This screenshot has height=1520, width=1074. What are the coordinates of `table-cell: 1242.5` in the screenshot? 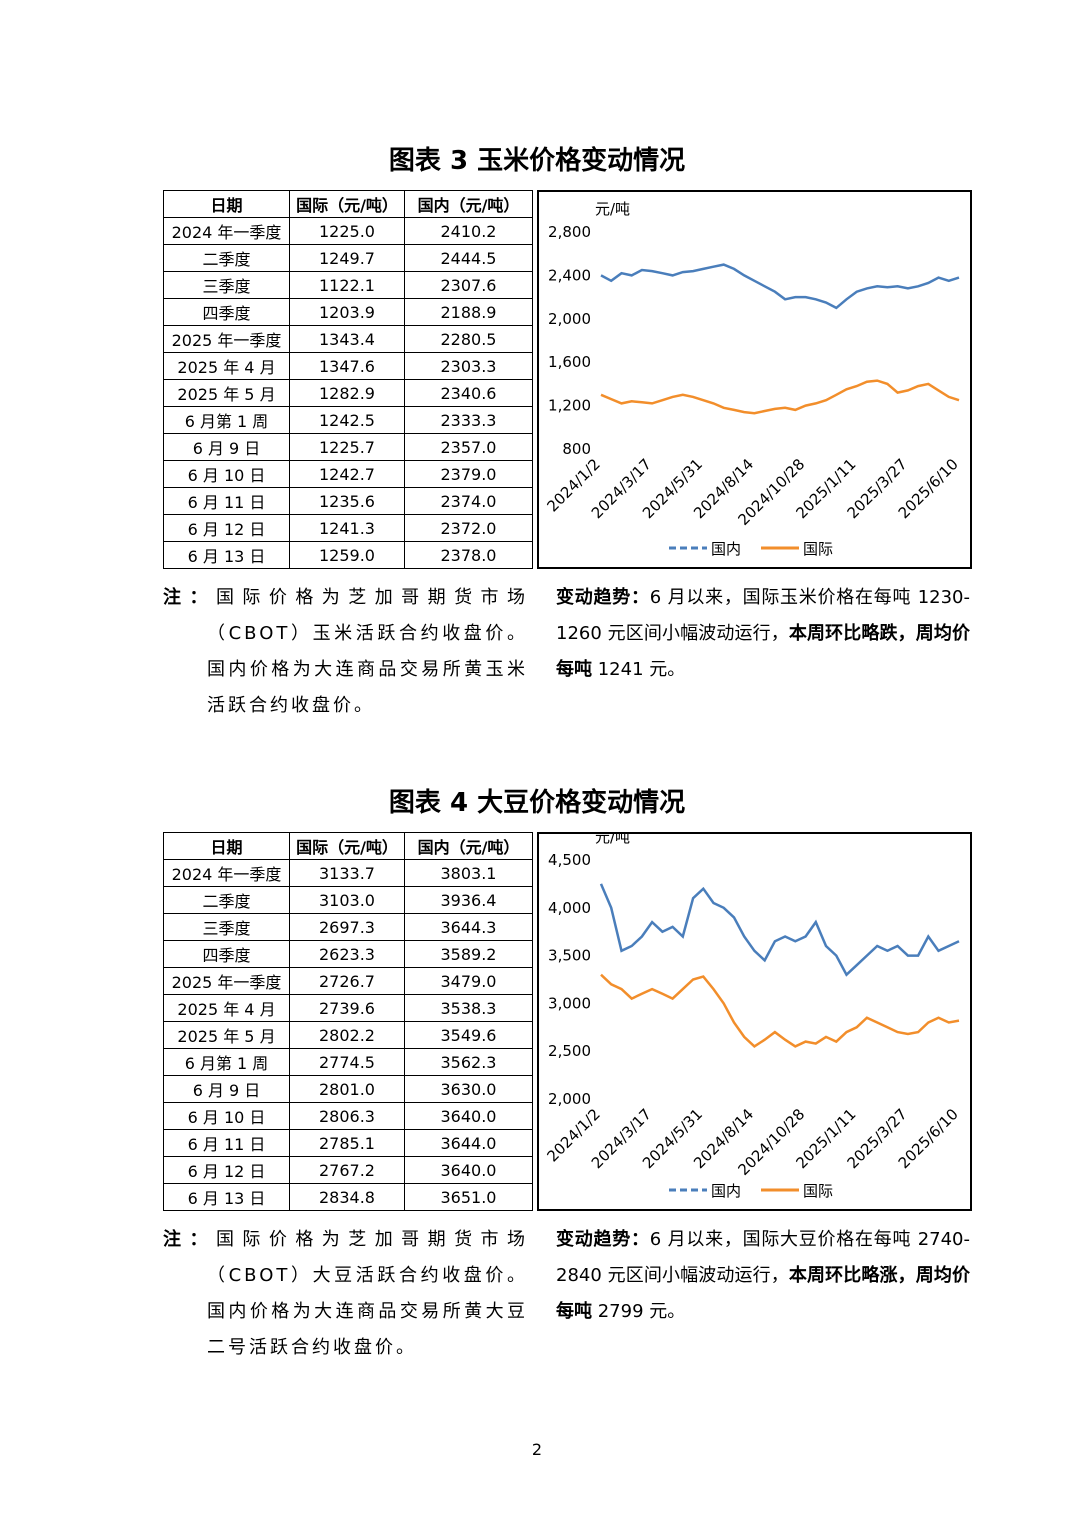 It's located at (347, 420).